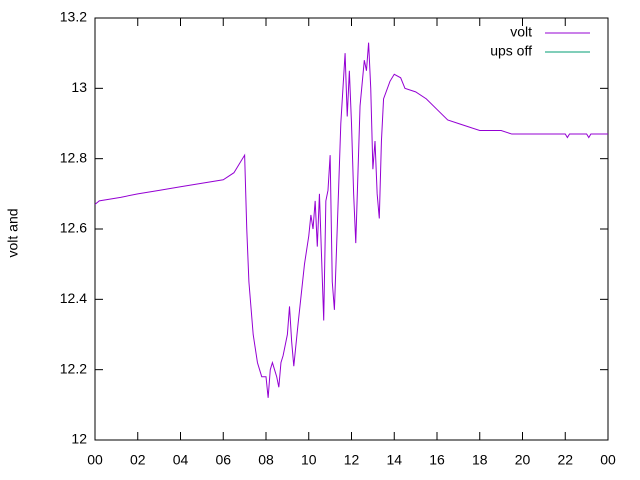 The height and width of the screenshot is (480, 640). What do you see at coordinates (79, 87) in the screenshot?
I see `y-tick-label: 13` at bounding box center [79, 87].